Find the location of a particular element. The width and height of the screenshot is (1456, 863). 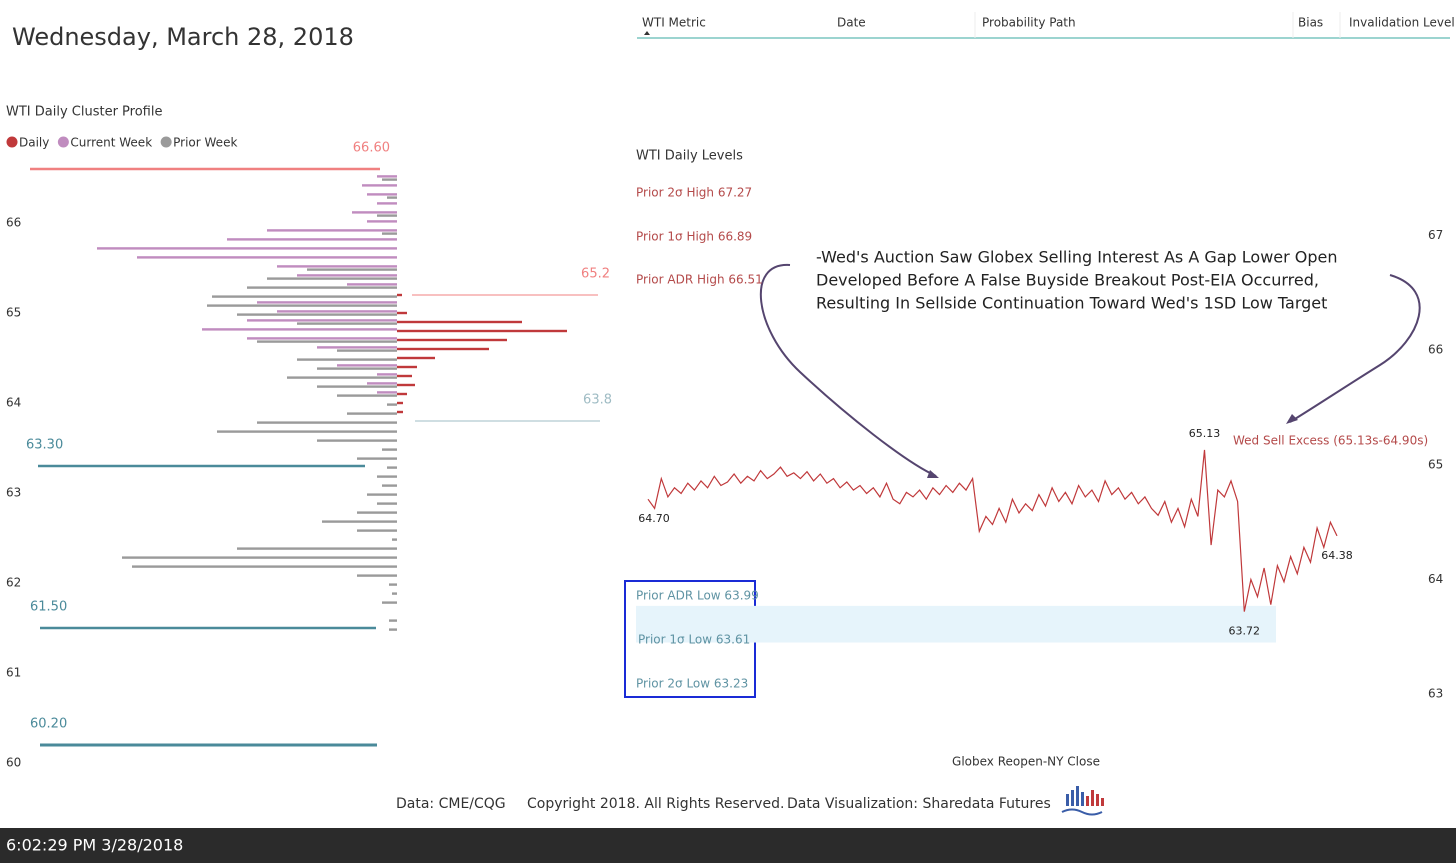

excess-label: Wed Sell Excess (65.13s-64.90s) is located at coordinates (1330, 441).